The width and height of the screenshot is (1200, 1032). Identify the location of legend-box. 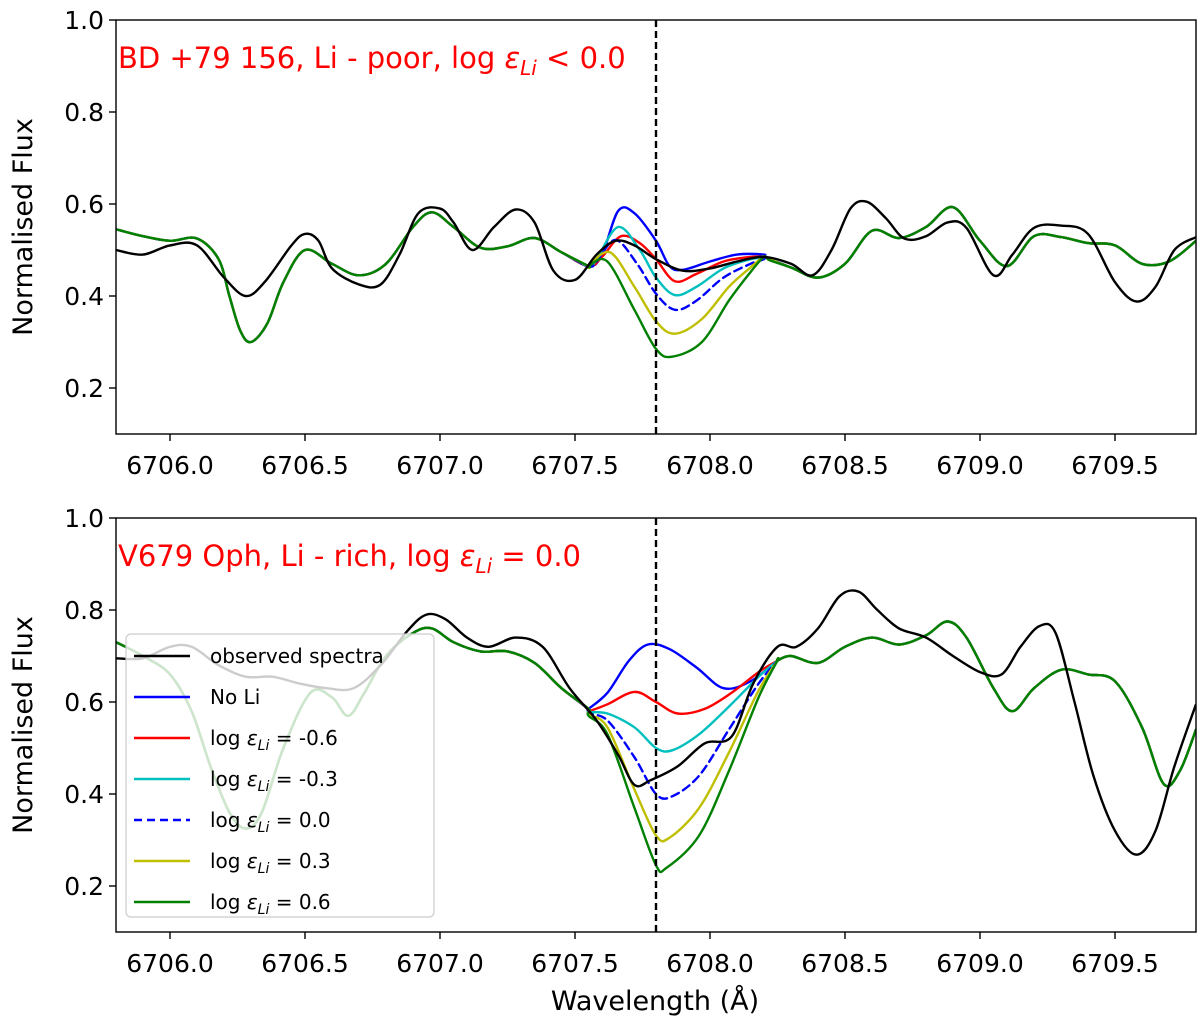
(280, 775).